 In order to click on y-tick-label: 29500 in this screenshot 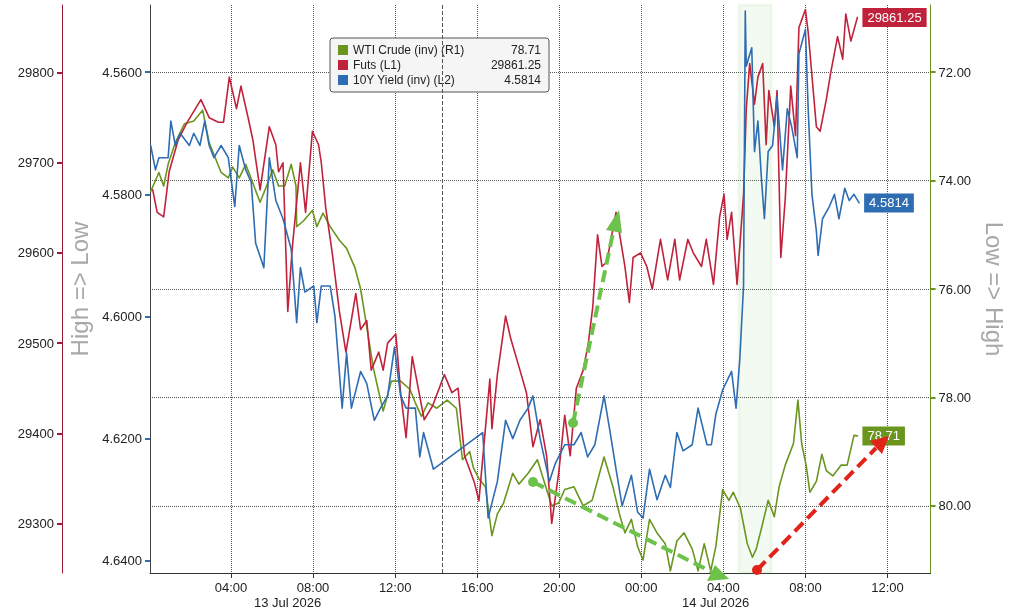, I will do `click(35, 343)`.